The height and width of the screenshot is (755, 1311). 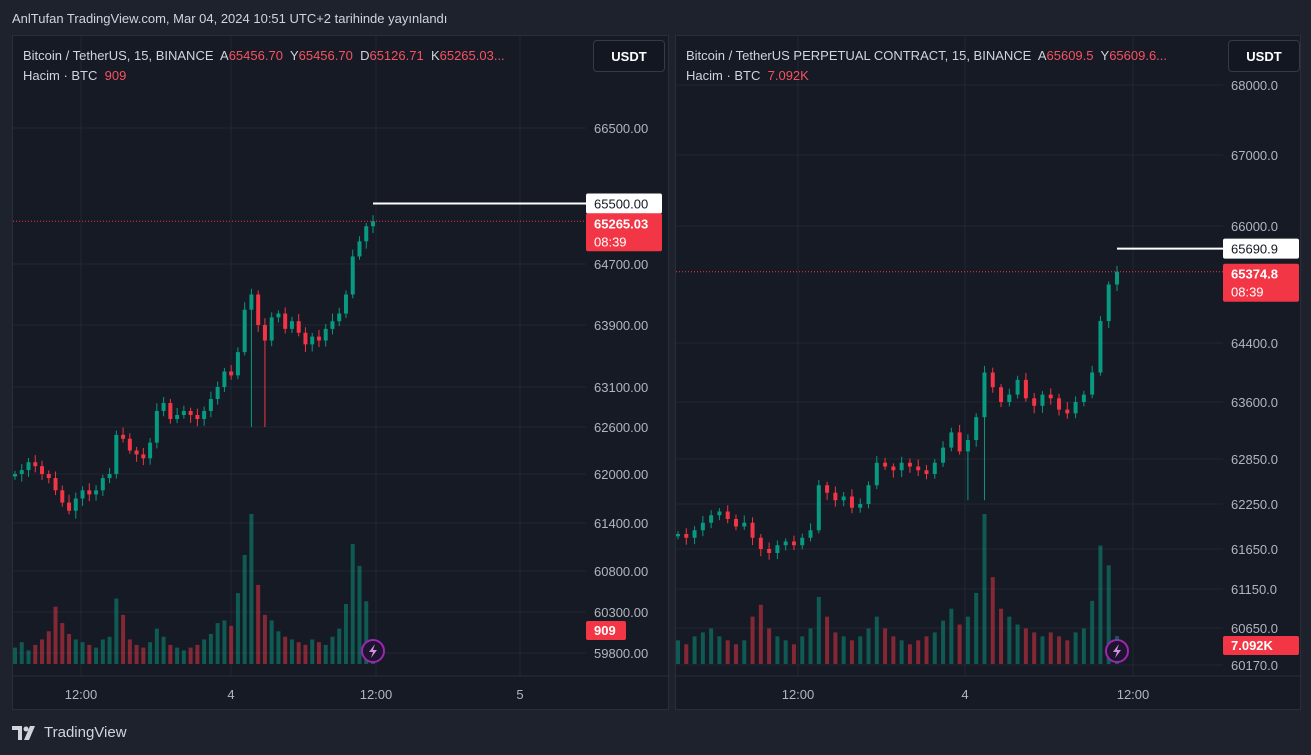 I want to click on footer-brand: TradingView, so click(x=69, y=732).